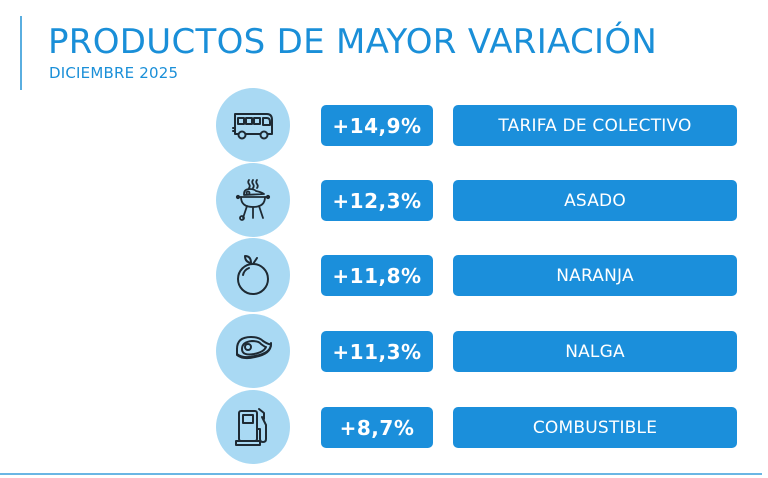  What do you see at coordinates (253, 275) in the screenshot?
I see `orange-icon` at bounding box center [253, 275].